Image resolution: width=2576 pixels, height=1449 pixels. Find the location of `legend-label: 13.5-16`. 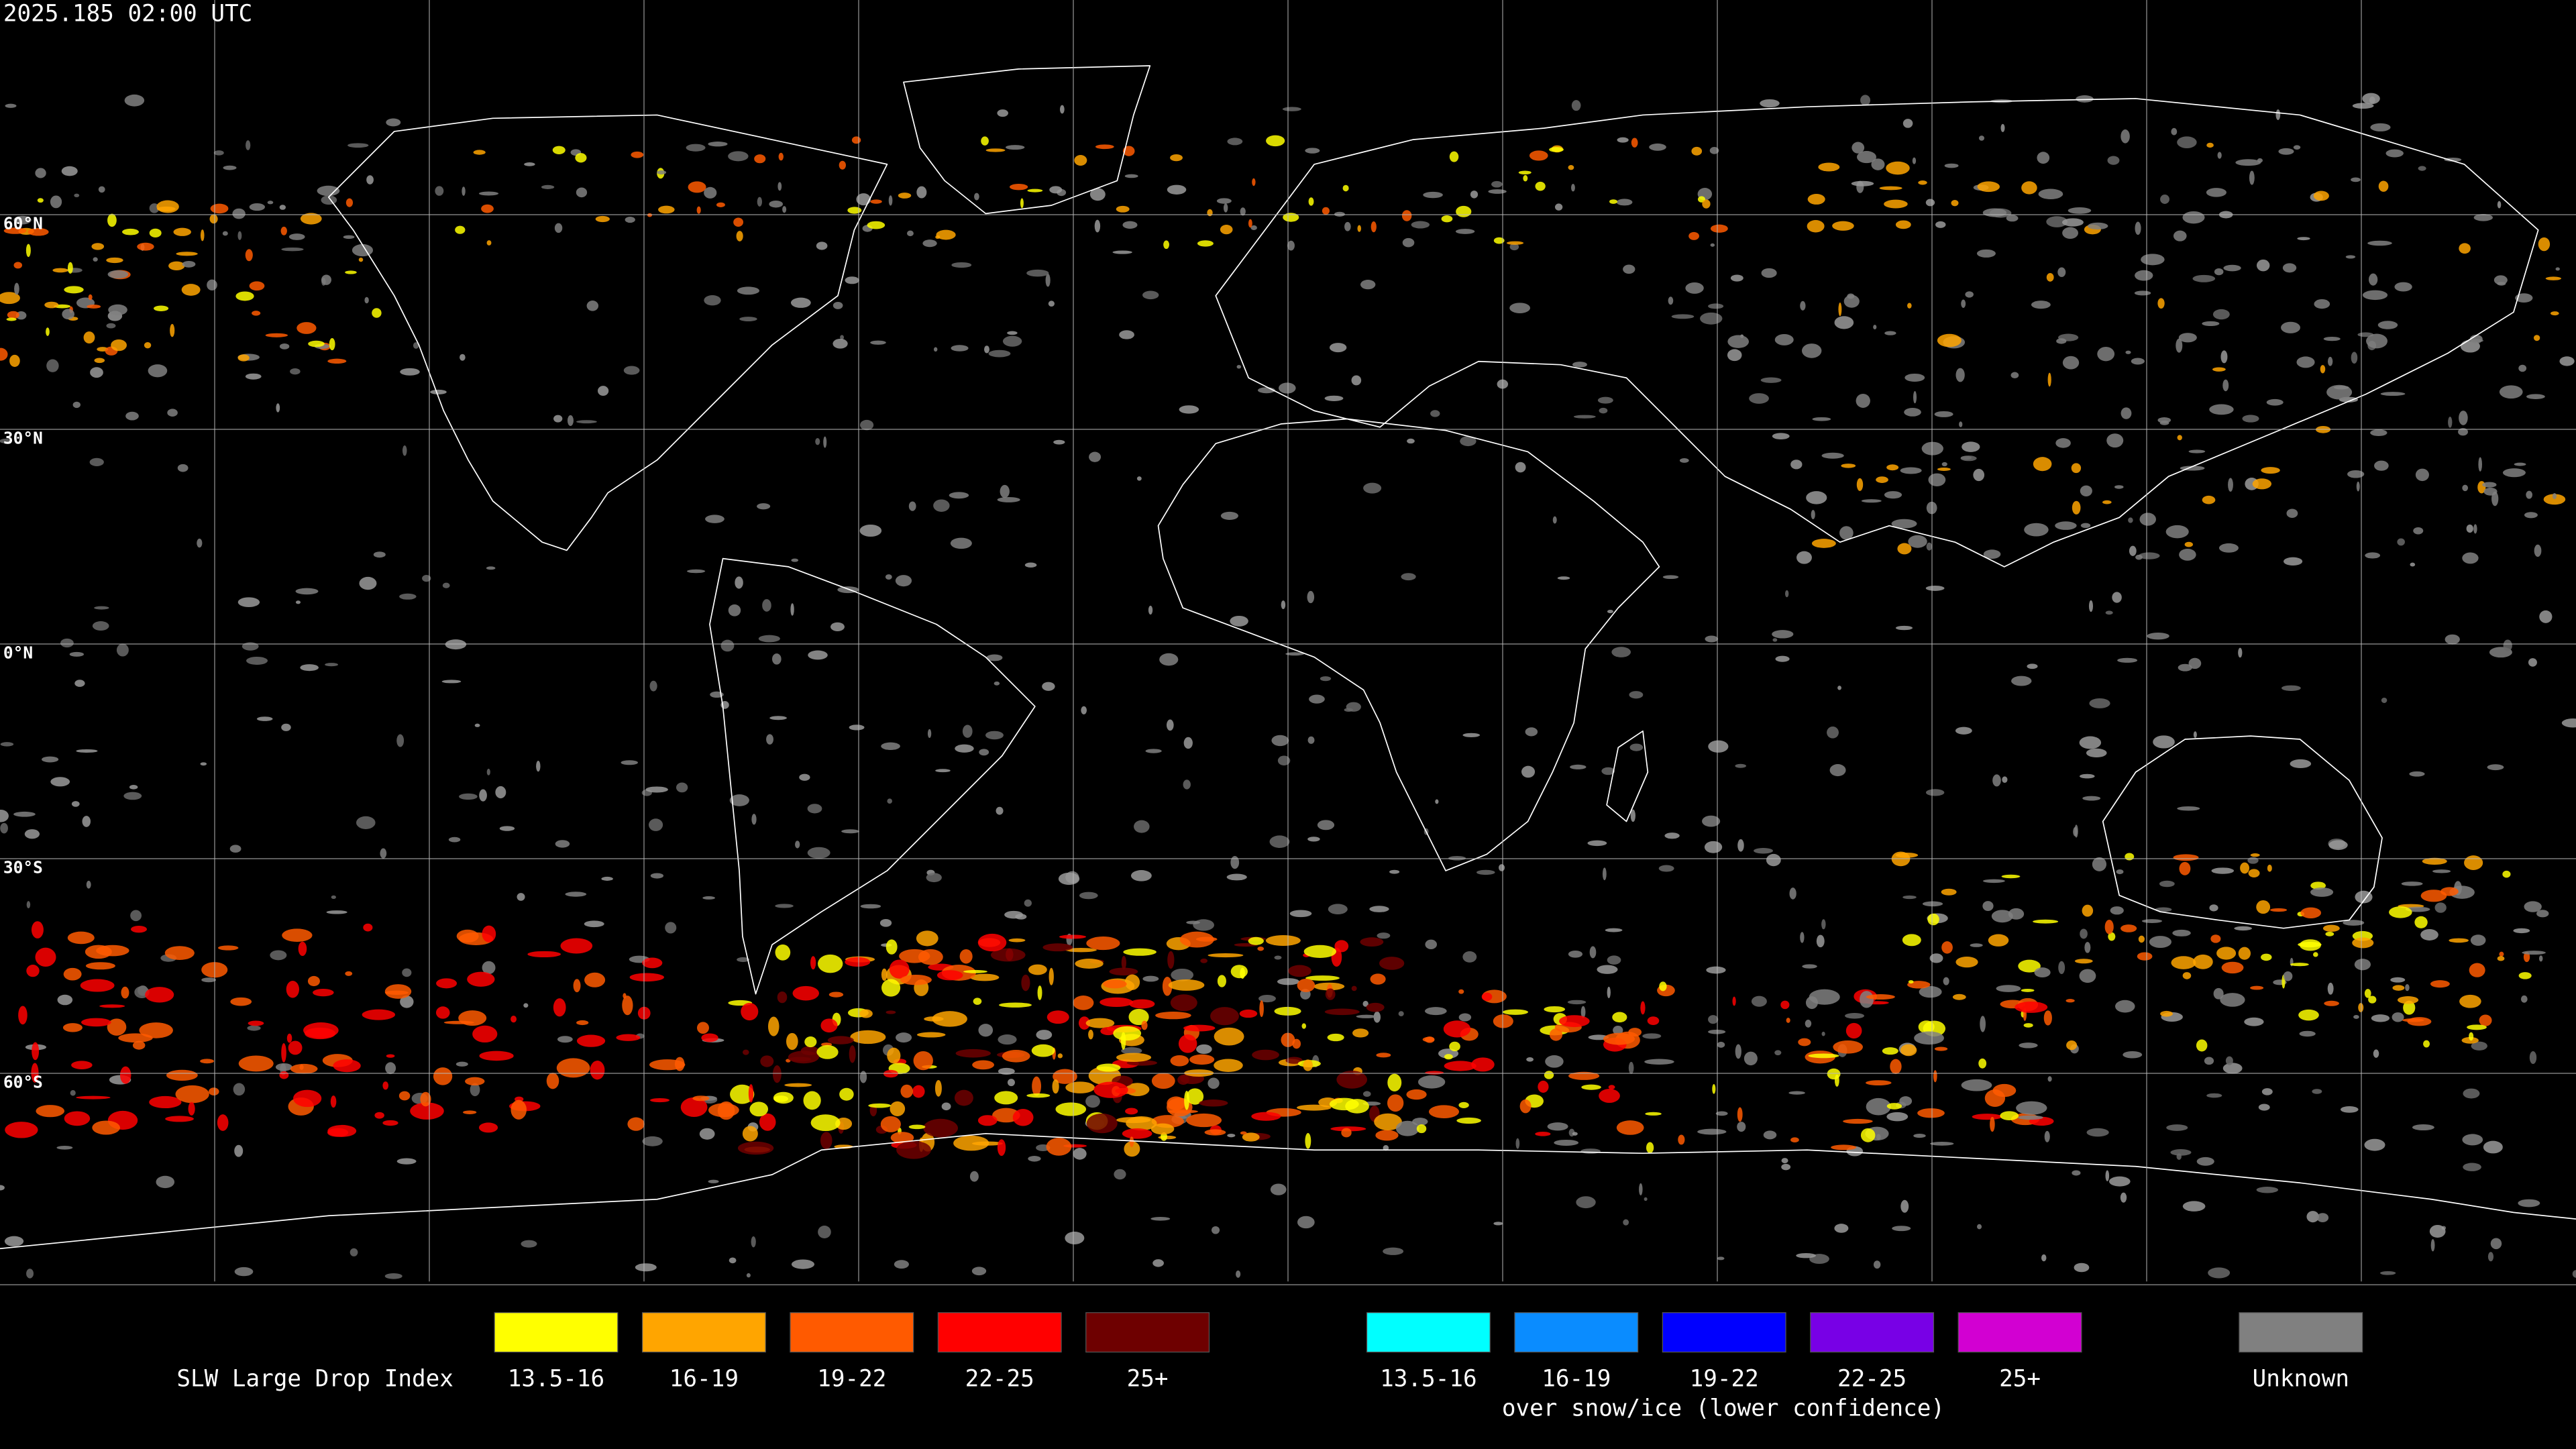

legend-label: 13.5-16 is located at coordinates (1428, 1379).